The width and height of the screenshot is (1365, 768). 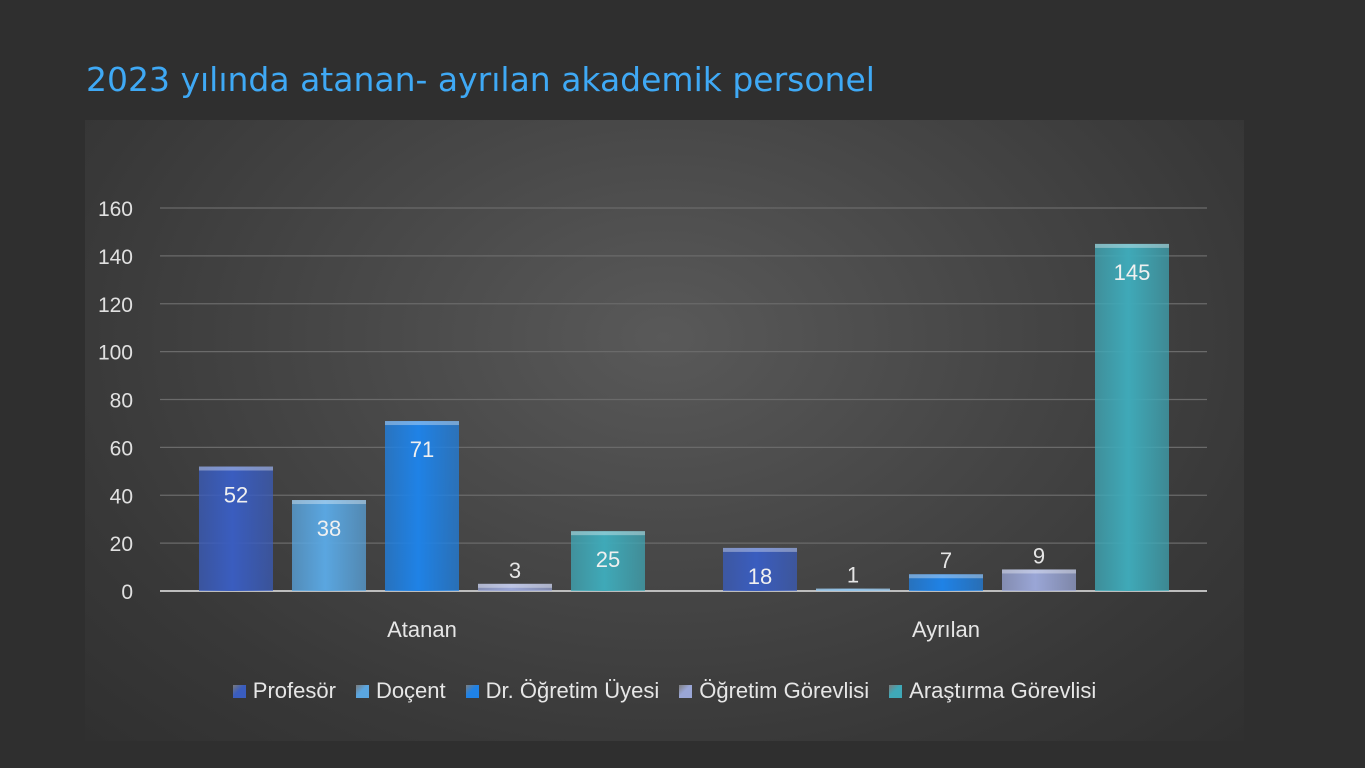 What do you see at coordinates (422, 629) in the screenshot?
I see `x-tick-label: Atanan` at bounding box center [422, 629].